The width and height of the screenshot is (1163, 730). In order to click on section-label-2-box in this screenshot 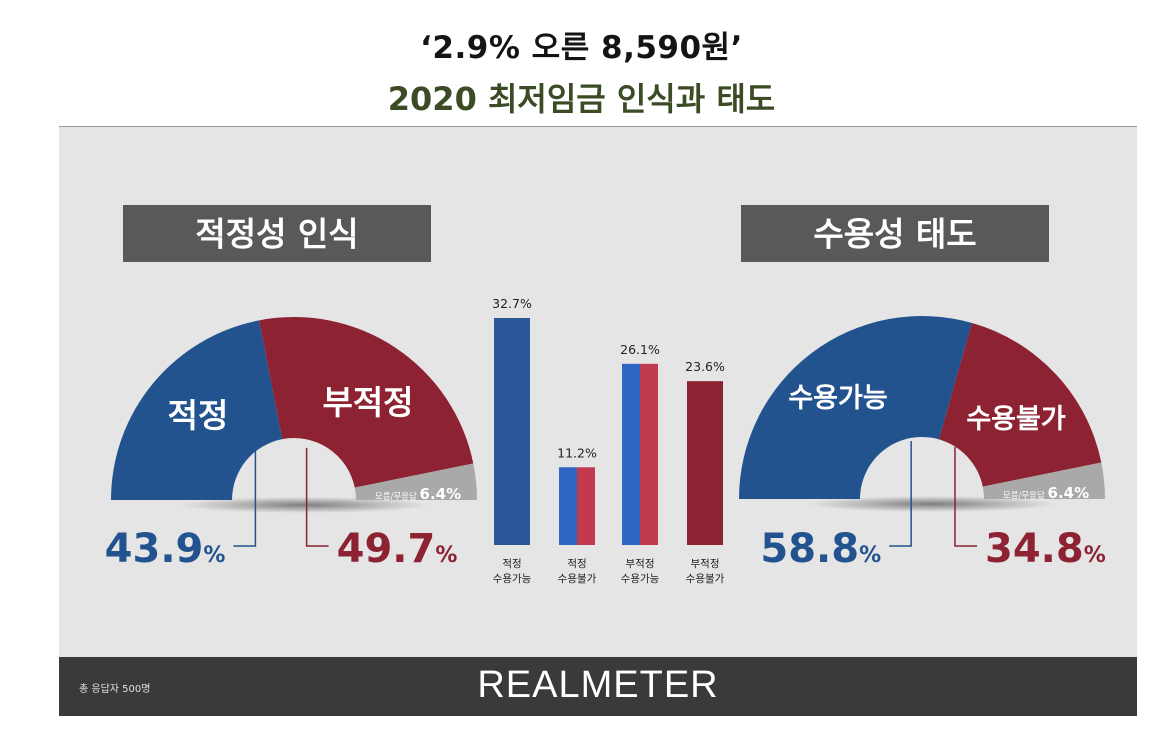, I will do `click(895, 233)`.